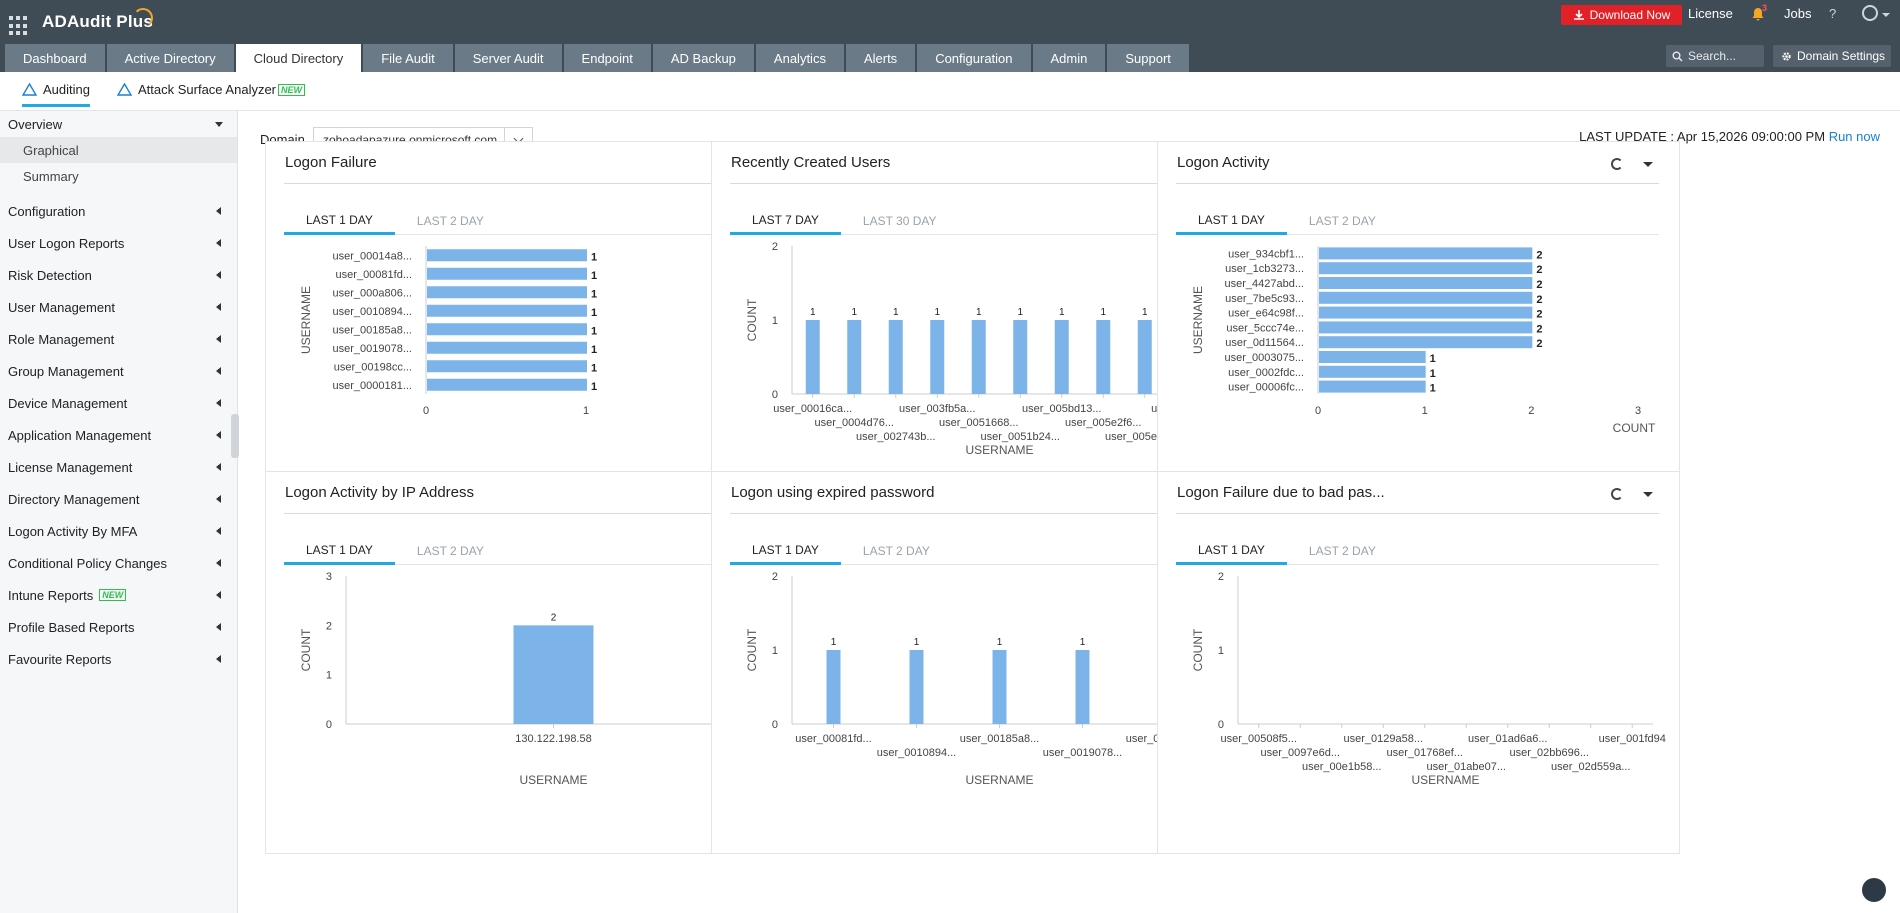  Describe the element at coordinates (118, 595) in the screenshot. I see `sidebar-item-intune-reports: Intune Reports NEW` at that location.